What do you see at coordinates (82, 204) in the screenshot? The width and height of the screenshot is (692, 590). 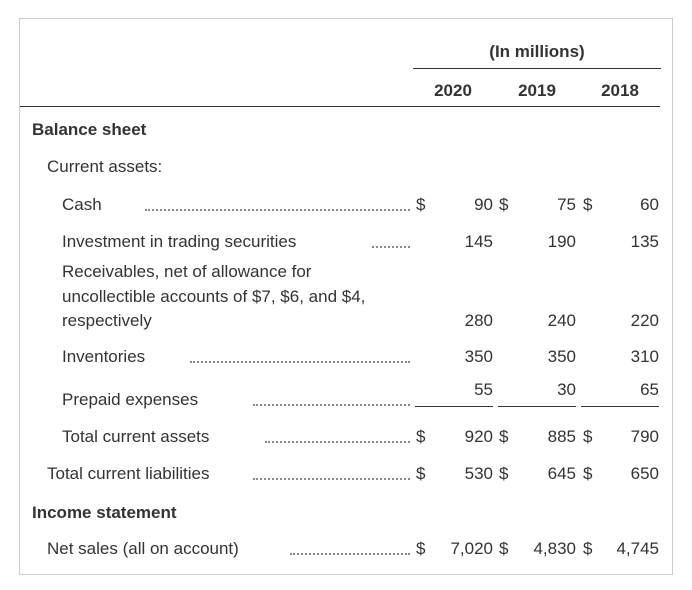 I see `row-label: Cash` at bounding box center [82, 204].